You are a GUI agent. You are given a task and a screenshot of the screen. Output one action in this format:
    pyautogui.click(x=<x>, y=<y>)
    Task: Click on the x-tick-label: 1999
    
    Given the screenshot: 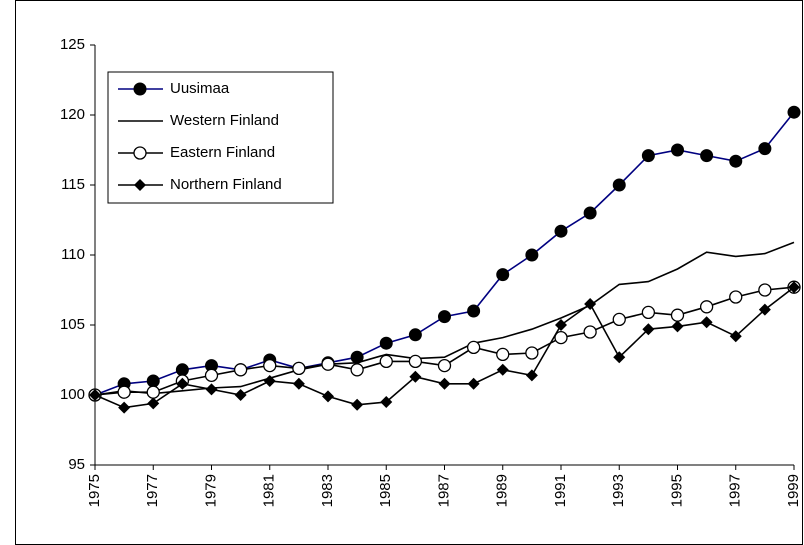 What is the action you would take?
    pyautogui.click(x=793, y=490)
    